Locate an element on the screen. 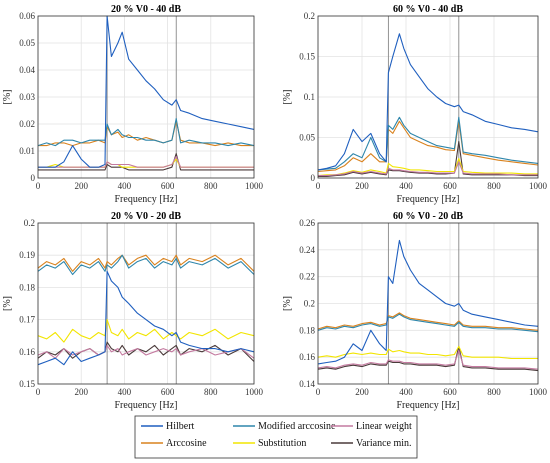  legend-label: Variance min. is located at coordinates (384, 443).